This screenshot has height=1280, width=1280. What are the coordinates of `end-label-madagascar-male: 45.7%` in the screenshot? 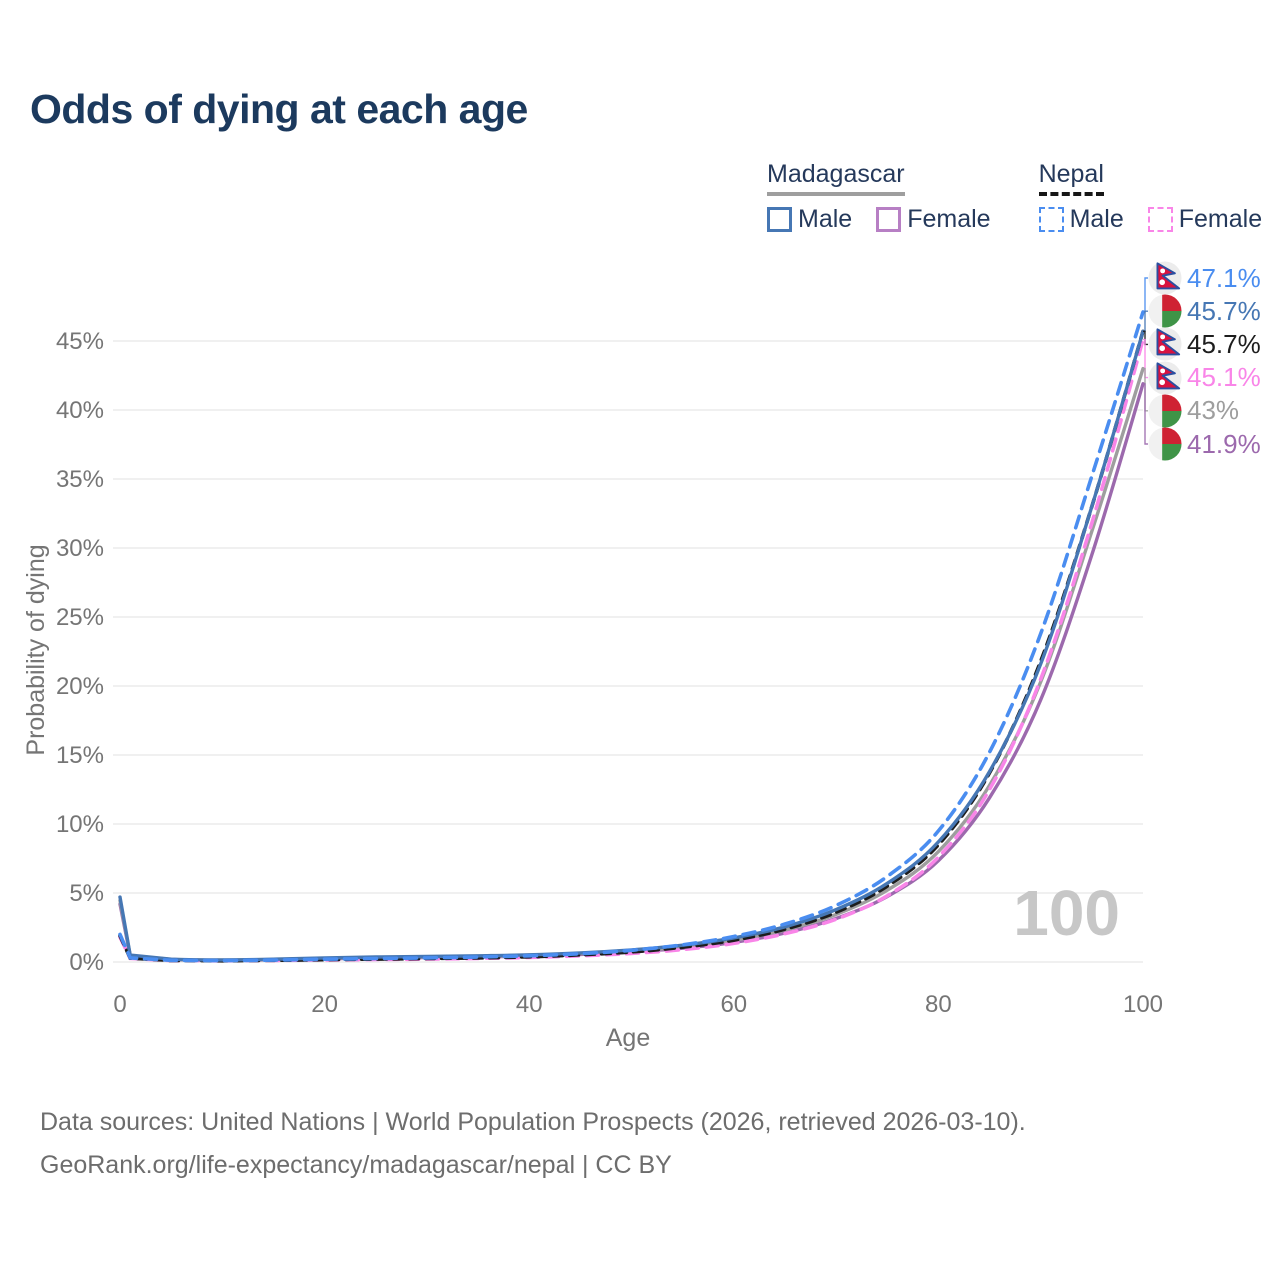 It's located at (1204, 311).